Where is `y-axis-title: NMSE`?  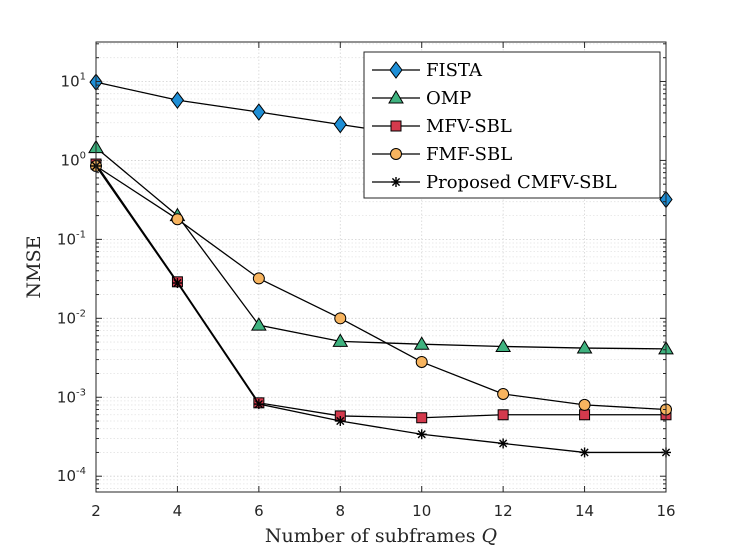
y-axis-title: NMSE is located at coordinates (34, 267).